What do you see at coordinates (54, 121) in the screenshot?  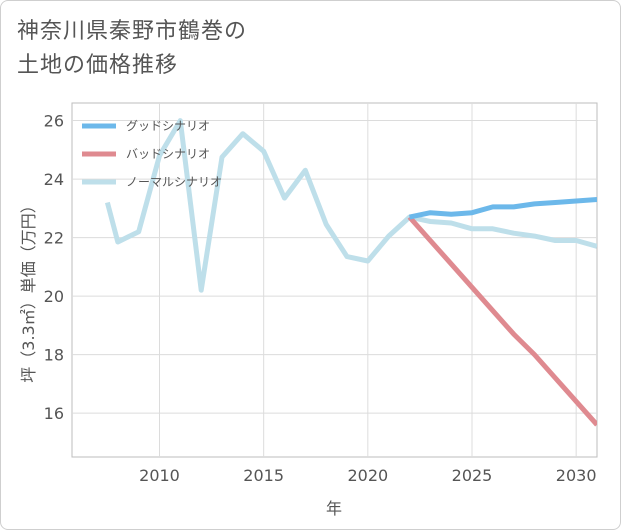 I see `y-tick-label: 26` at bounding box center [54, 121].